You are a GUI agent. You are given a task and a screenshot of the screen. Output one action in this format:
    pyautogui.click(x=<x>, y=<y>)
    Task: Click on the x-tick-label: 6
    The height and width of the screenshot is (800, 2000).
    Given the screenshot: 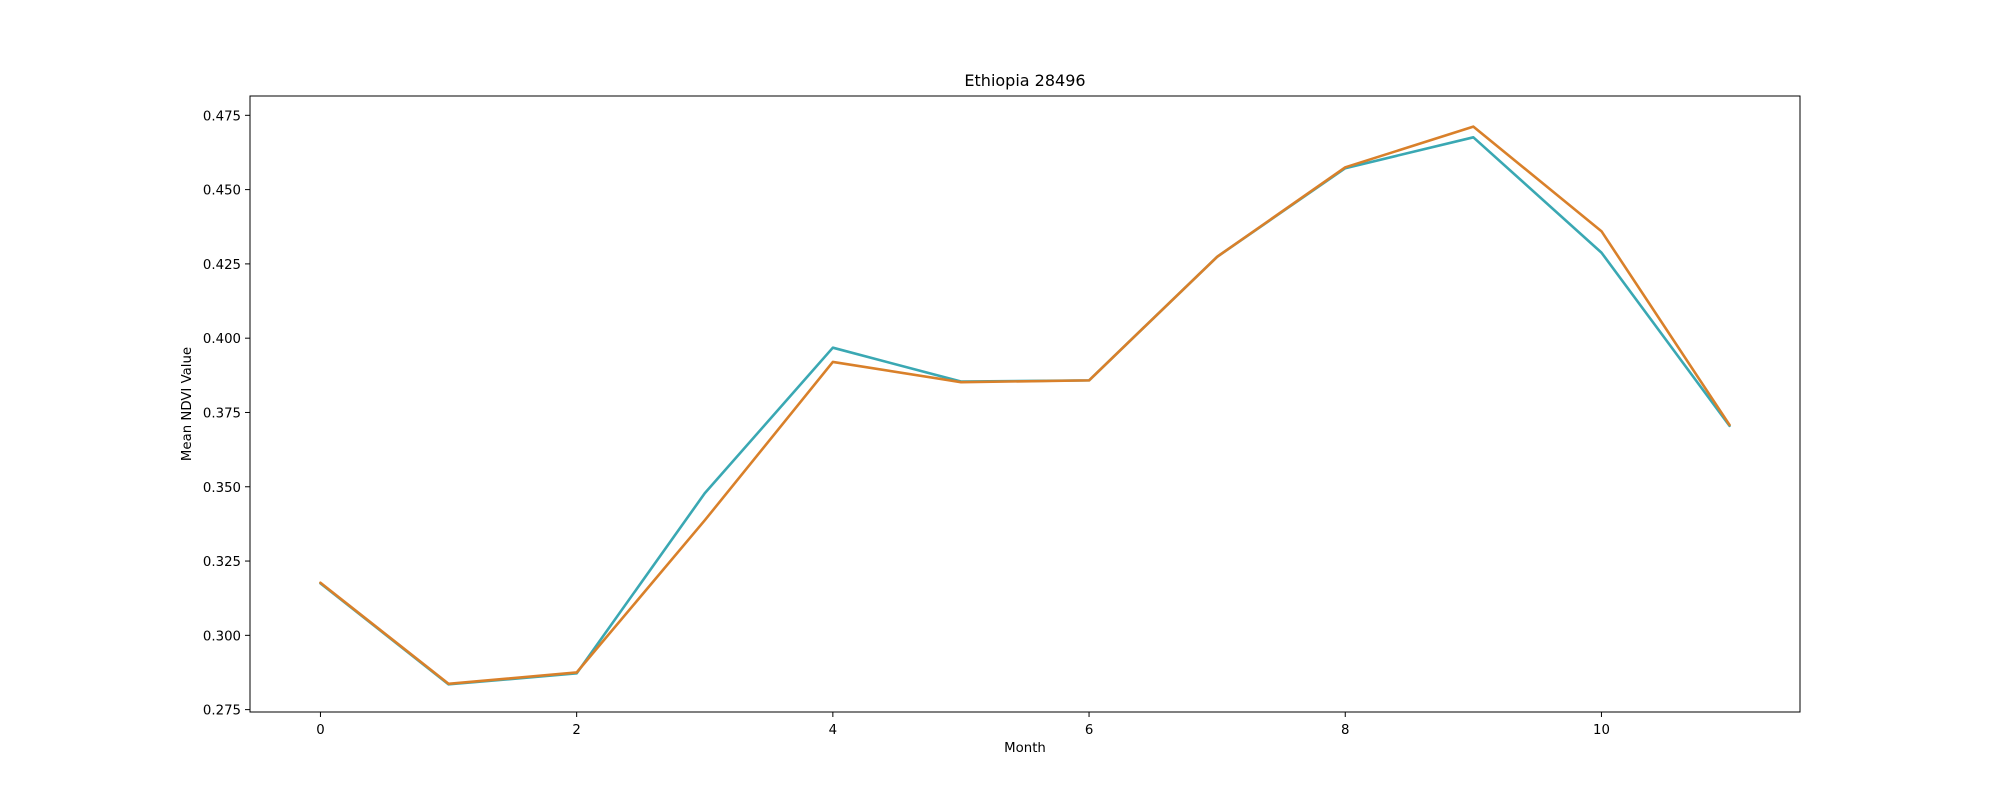 What is the action you would take?
    pyautogui.click(x=1089, y=730)
    